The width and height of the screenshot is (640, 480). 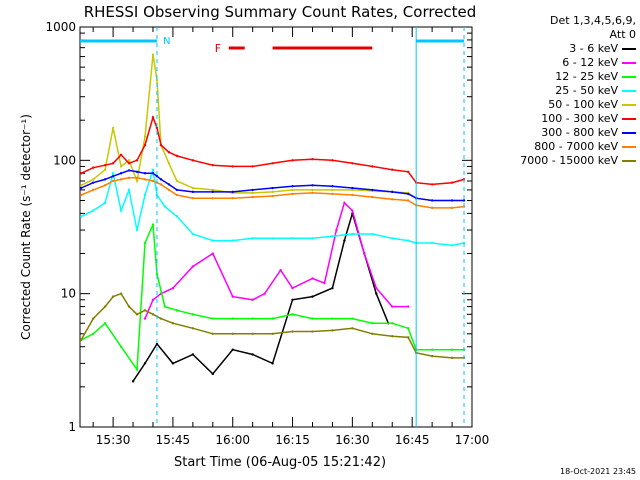 I want to click on legend-item: 100 - 300 keV, so click(x=561, y=119).